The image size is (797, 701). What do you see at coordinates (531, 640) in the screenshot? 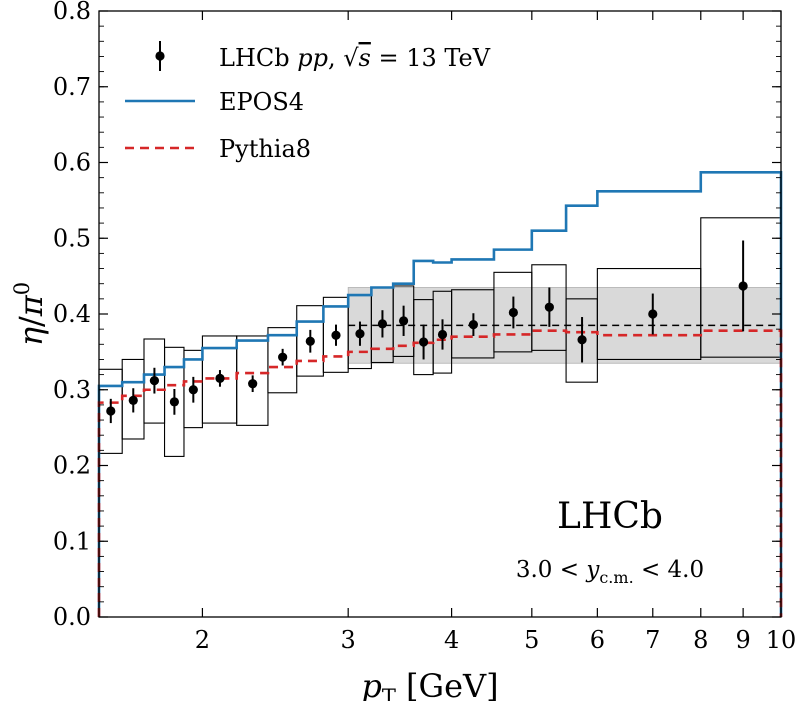
I see `x-tick-label: 5` at bounding box center [531, 640].